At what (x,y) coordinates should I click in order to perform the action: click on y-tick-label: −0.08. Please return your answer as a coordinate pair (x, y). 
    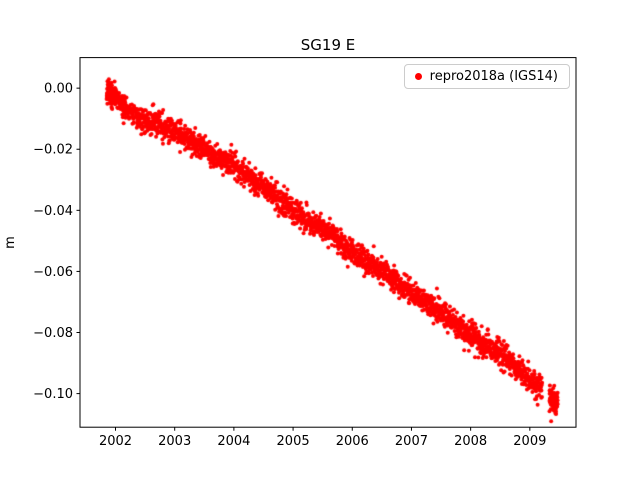
    Looking at the image, I should click on (53, 333).